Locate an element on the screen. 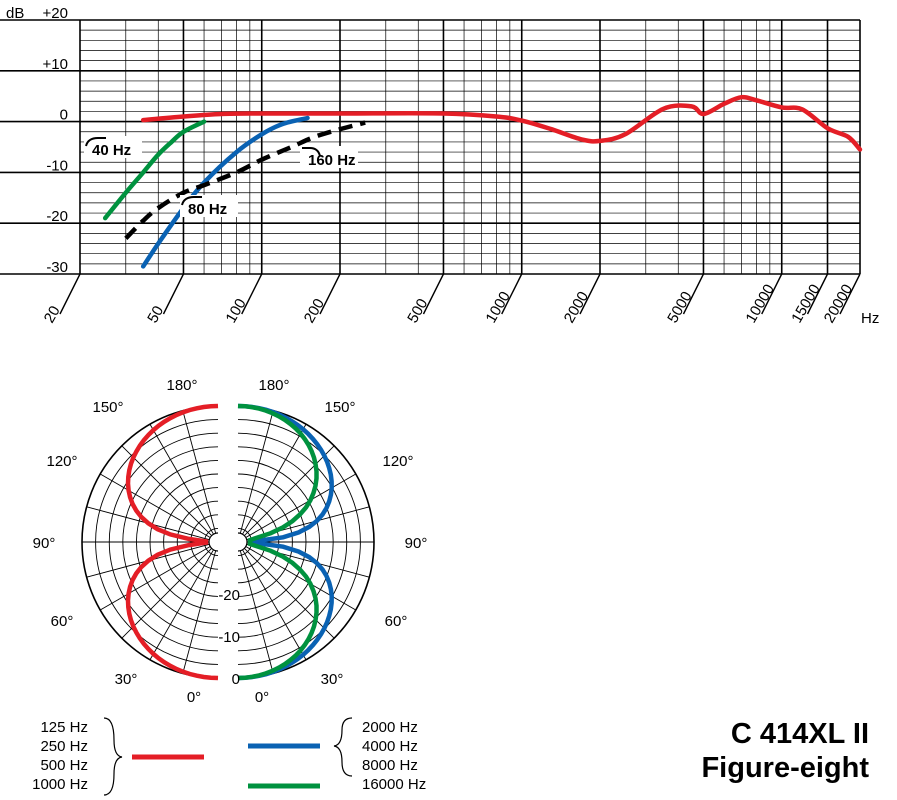 This screenshot has height=800, width=897. polar-angle-label-left: 90° is located at coordinates (44, 543).